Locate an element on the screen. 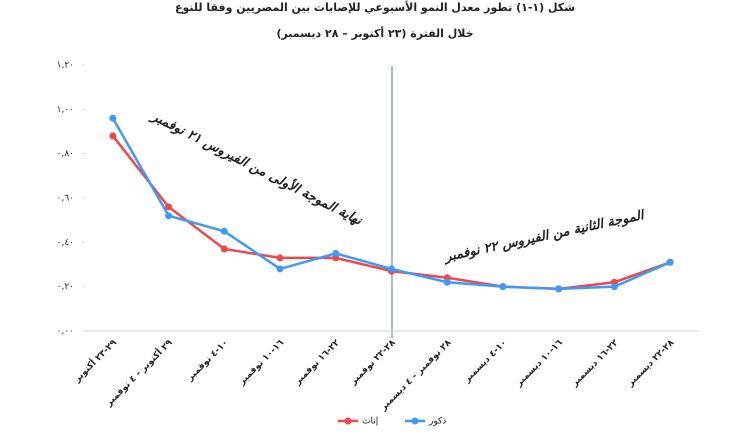 The height and width of the screenshot is (434, 750). annotation: نهاية الموجة الأولى من الفيروس ٢١ نوفمبر is located at coordinates (256, 167).